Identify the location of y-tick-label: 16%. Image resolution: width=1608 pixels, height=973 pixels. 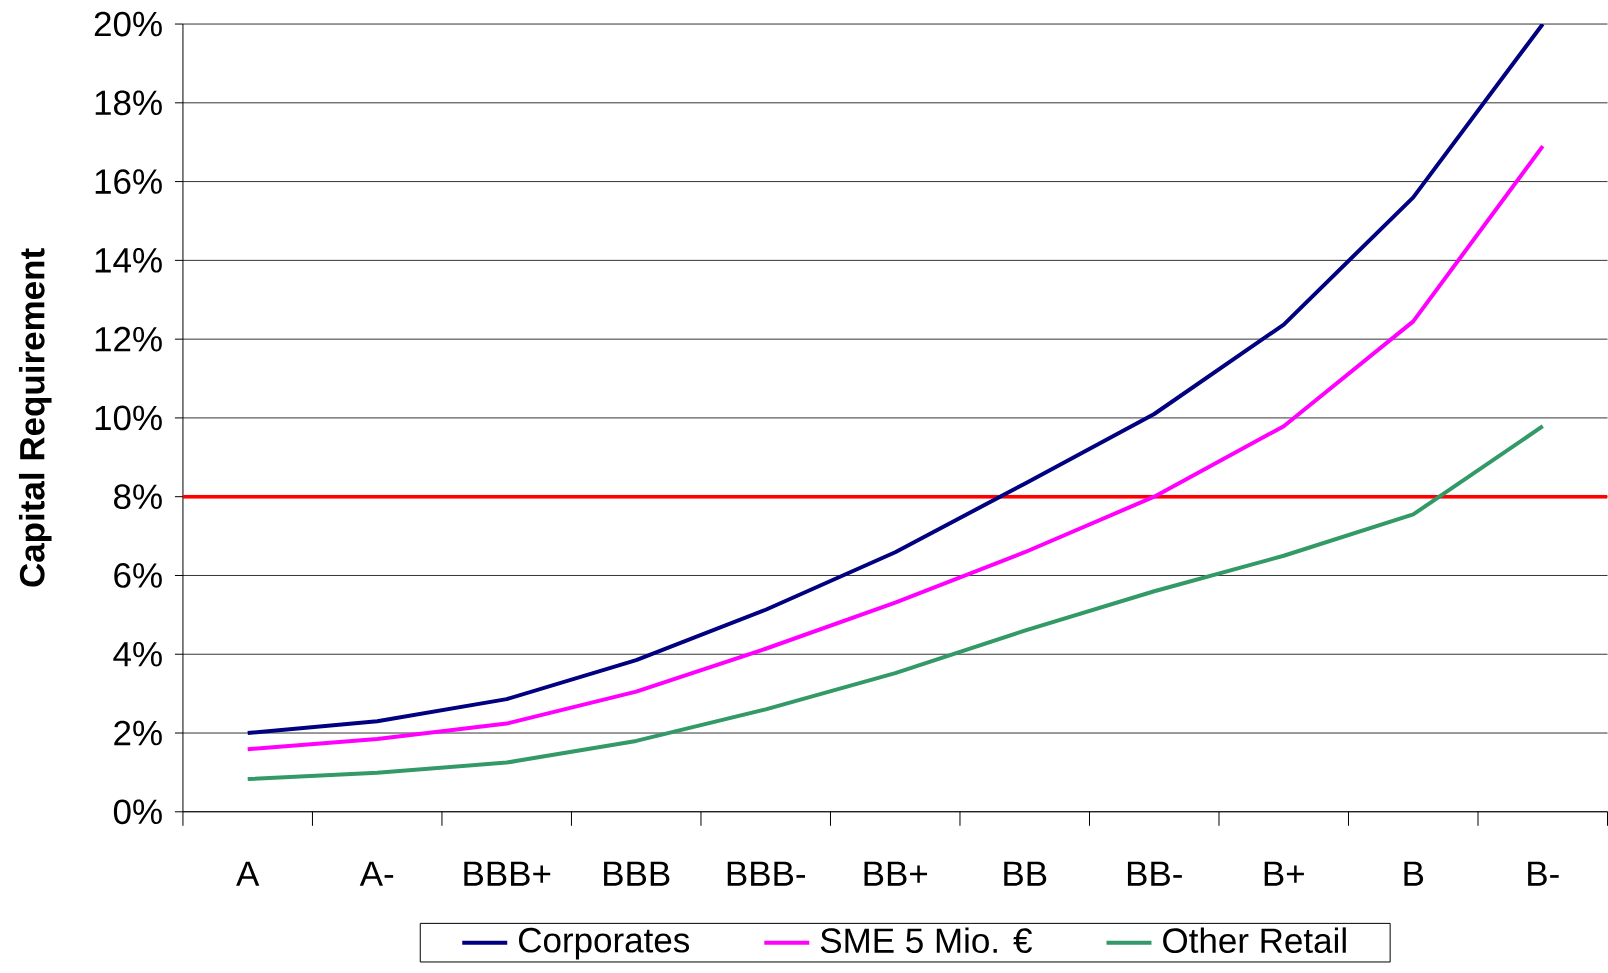
(128, 182).